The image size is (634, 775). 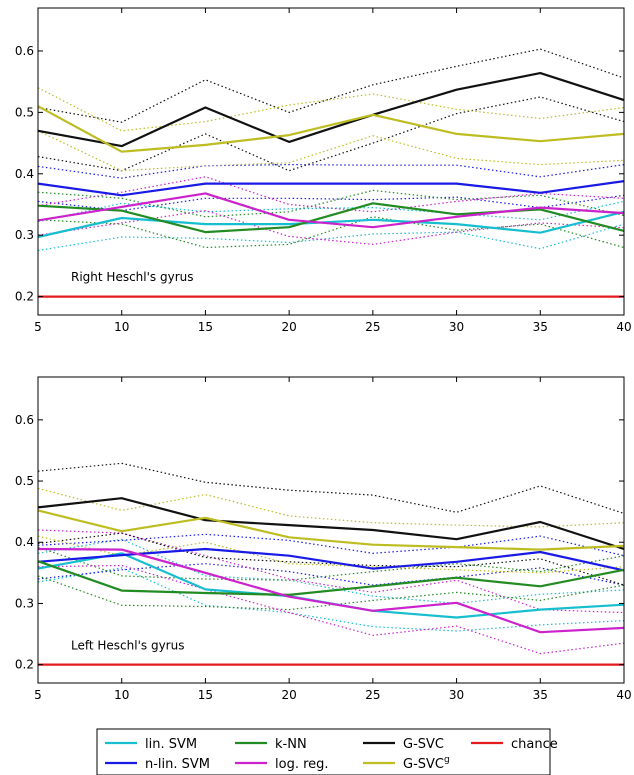 What do you see at coordinates (132, 277) in the screenshot?
I see `annotation-right-heschl: Right Heschl's gyrus` at bounding box center [132, 277].